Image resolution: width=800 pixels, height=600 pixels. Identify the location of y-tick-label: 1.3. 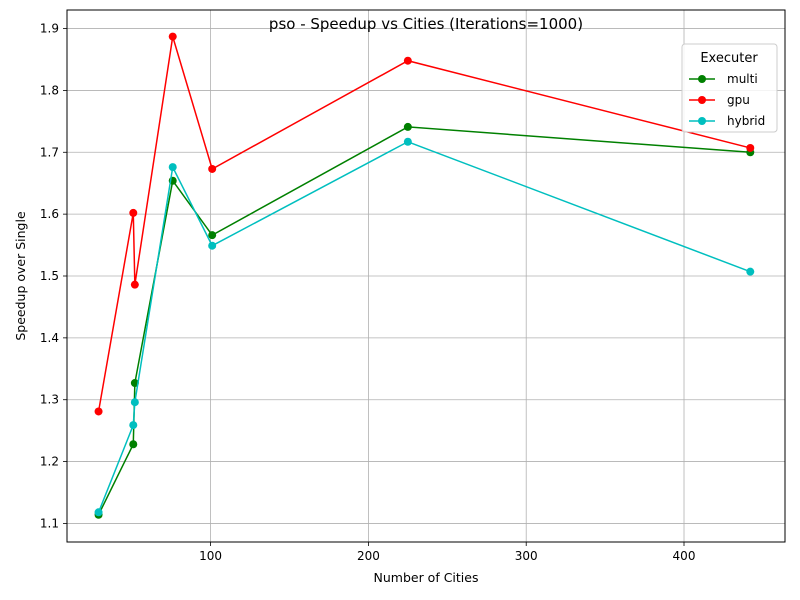
(49, 400).